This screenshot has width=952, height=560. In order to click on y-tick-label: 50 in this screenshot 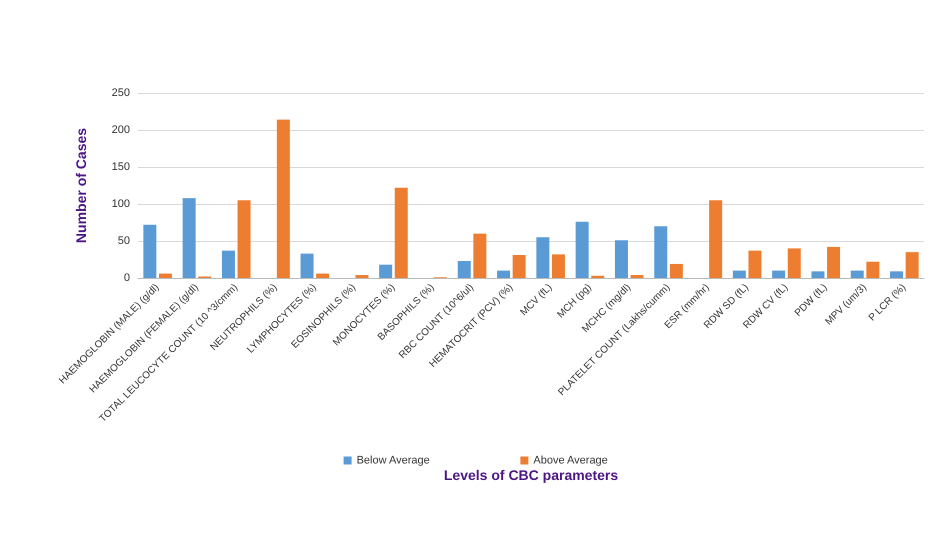, I will do `click(124, 241)`.